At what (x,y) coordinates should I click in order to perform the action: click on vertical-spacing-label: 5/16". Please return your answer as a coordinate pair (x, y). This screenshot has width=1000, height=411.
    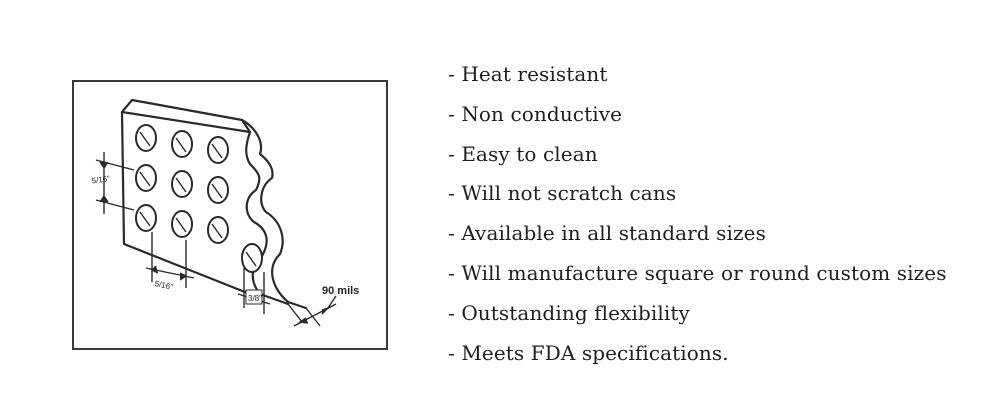
    Looking at the image, I should click on (101, 179).